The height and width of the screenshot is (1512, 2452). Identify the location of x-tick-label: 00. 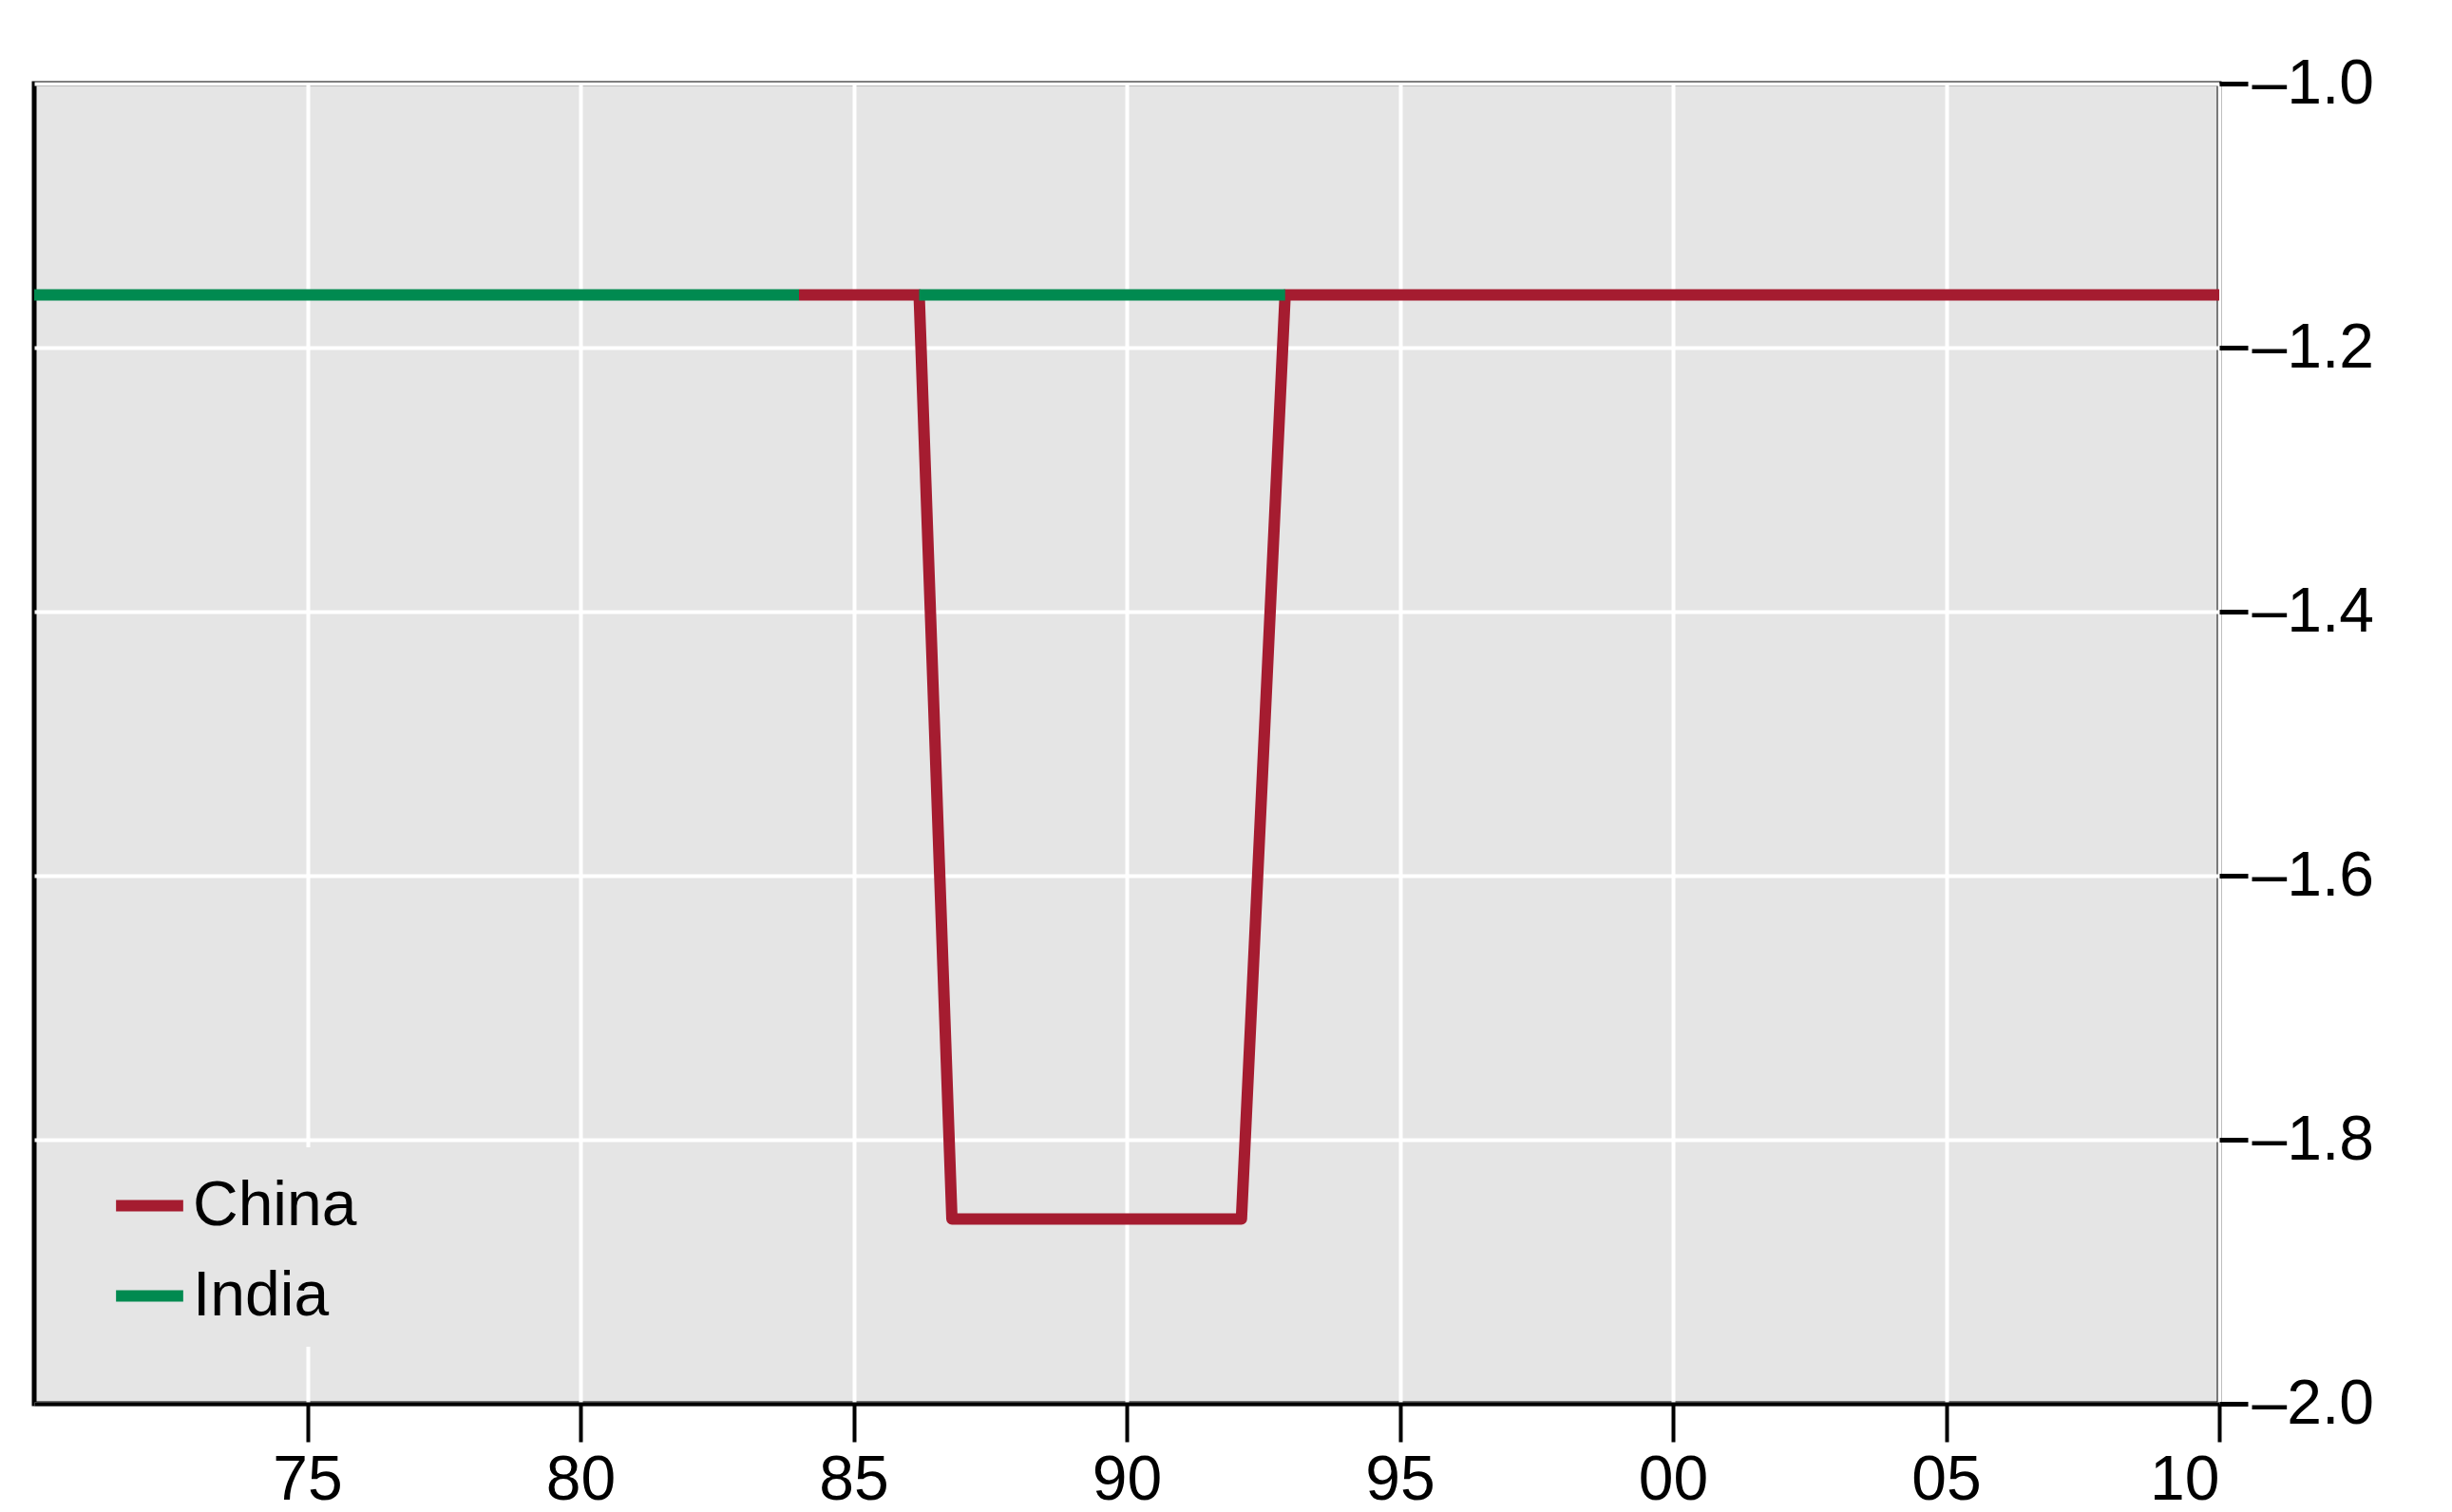
(1673, 1477).